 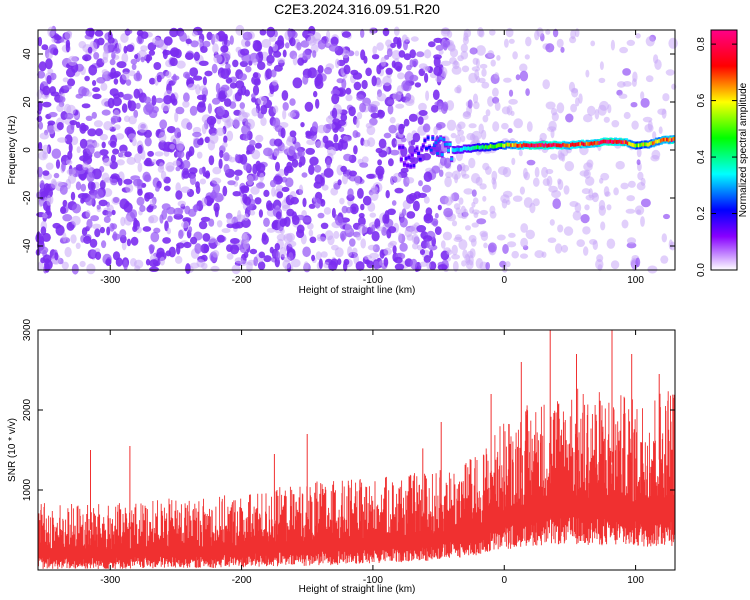 I want to click on snr-x-label: Height of straight line (km), so click(x=357, y=589).